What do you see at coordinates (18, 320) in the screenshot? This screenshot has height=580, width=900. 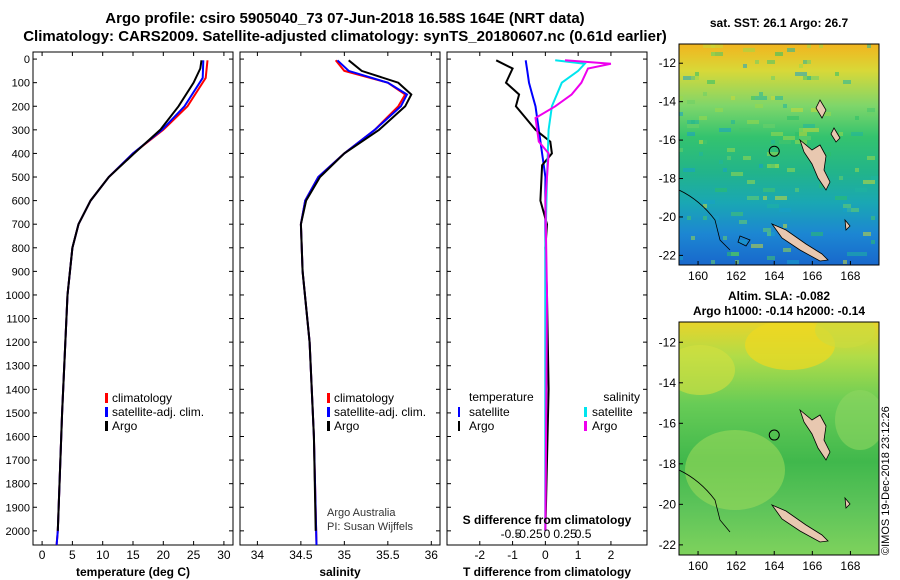 I see `depth-tick-label: 1100` at bounding box center [18, 320].